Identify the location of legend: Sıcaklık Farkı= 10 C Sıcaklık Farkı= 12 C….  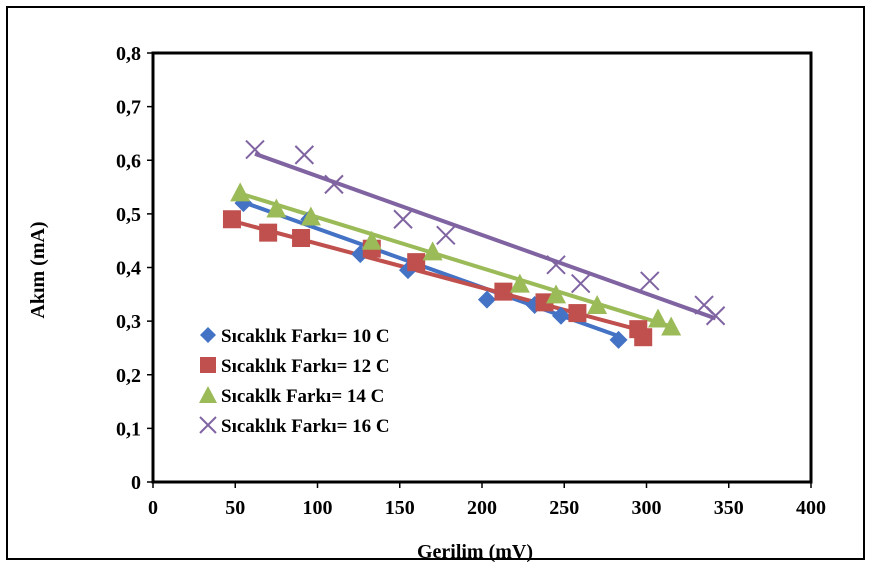
(294, 381).